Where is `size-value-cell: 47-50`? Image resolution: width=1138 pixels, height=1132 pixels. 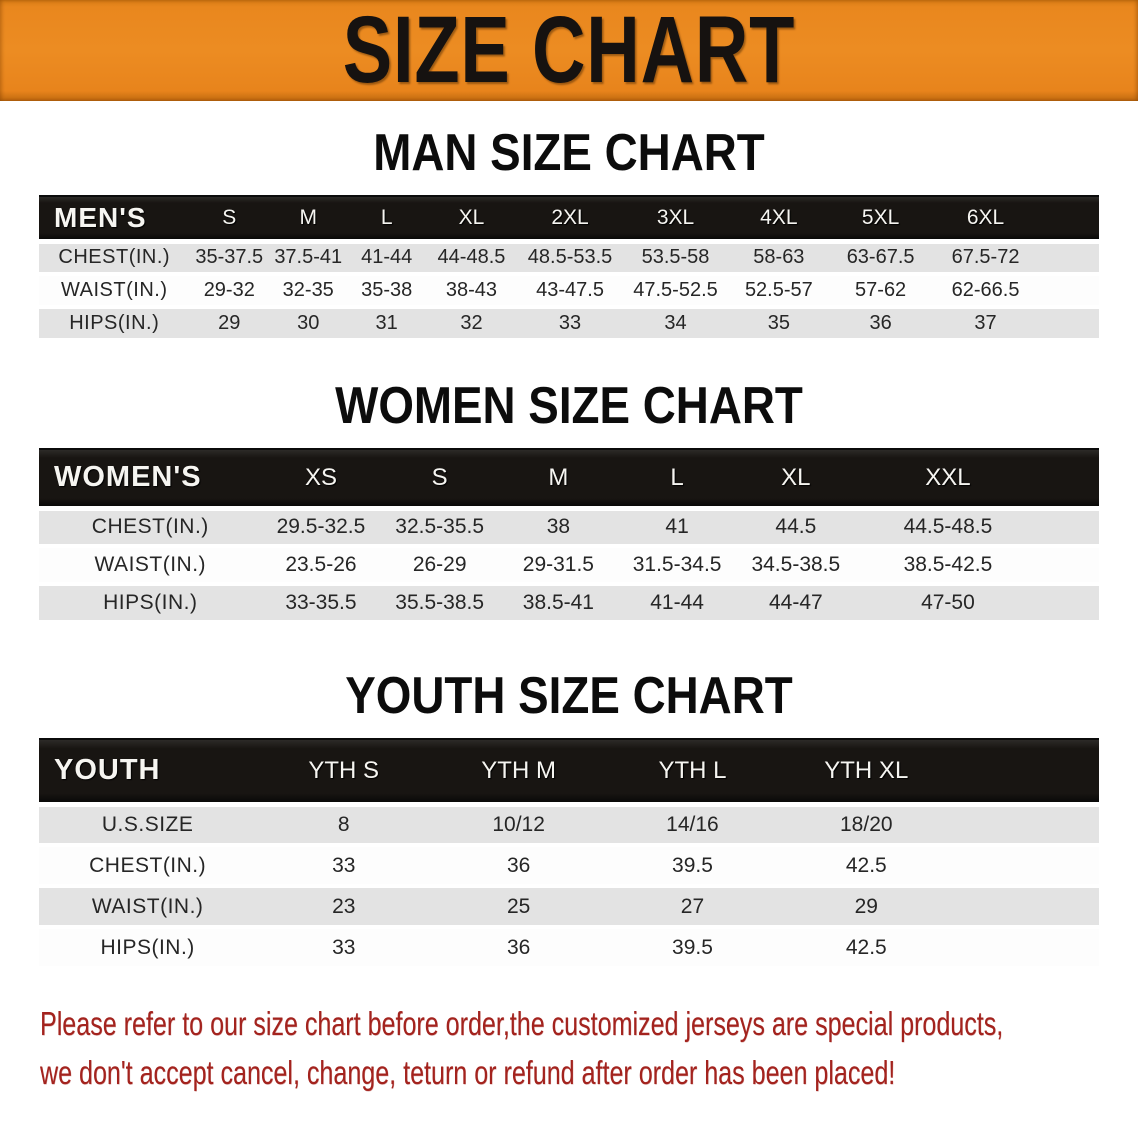
size-value-cell: 47-50 is located at coordinates (948, 604).